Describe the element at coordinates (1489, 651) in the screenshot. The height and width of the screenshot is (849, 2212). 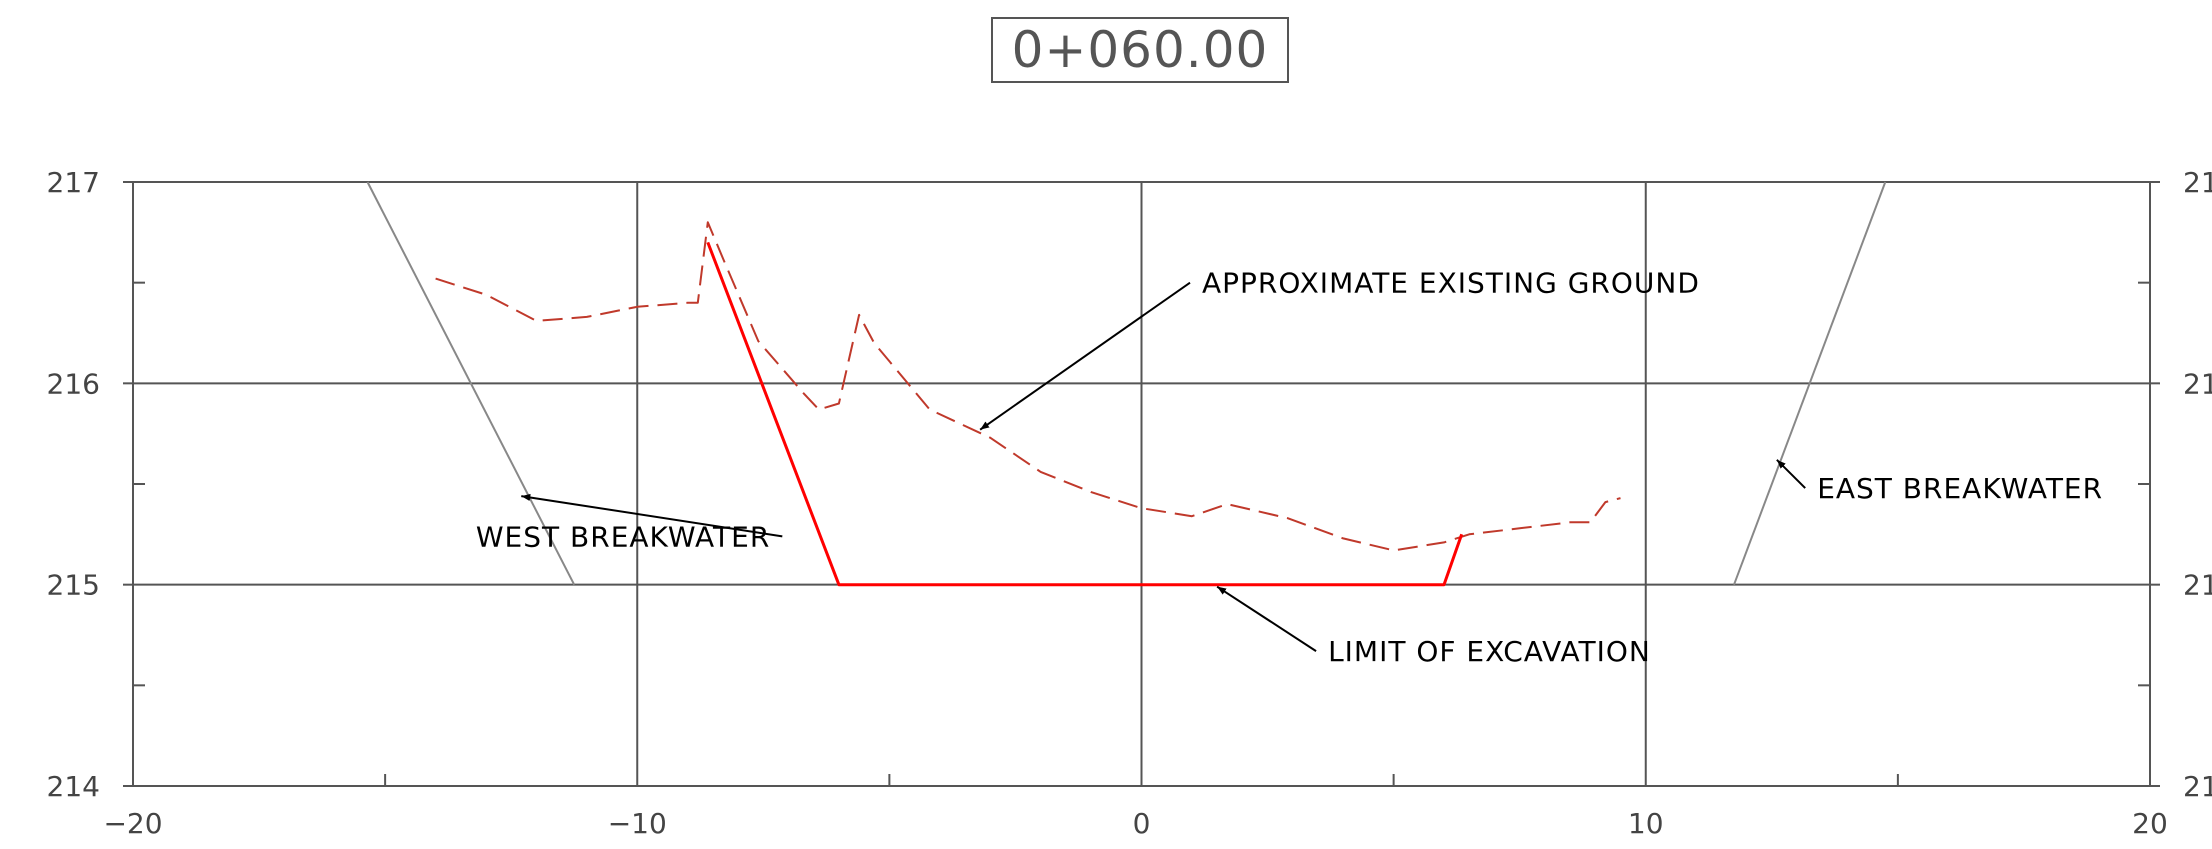
I see `annotation-label: LIMIT OF EXCAVATION` at that location.